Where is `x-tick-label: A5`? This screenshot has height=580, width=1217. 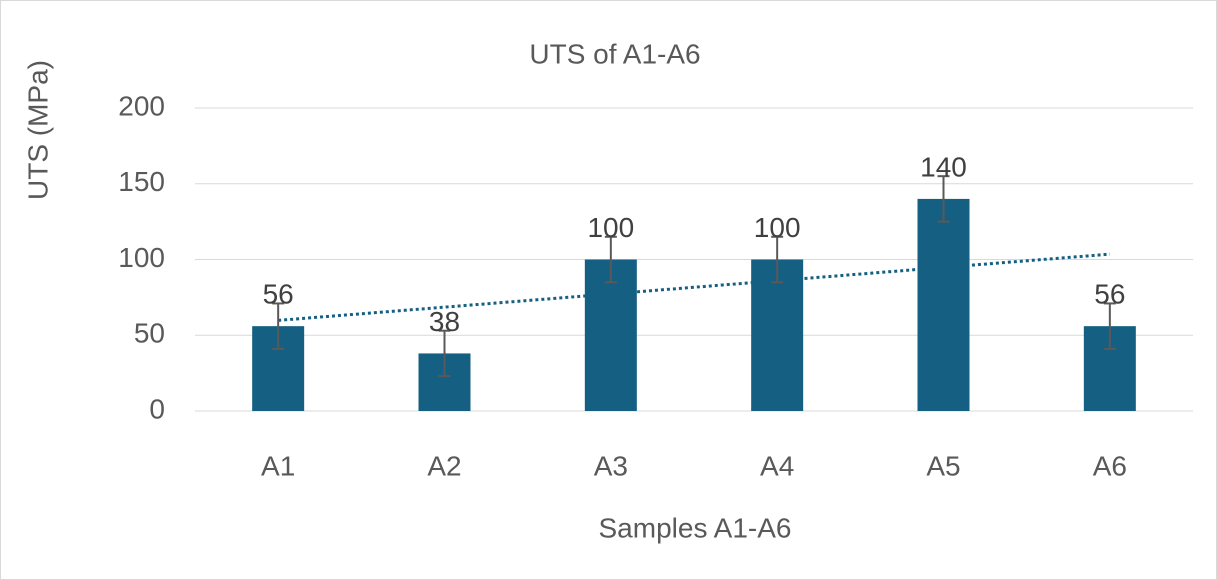 x-tick-label: A5 is located at coordinates (943, 465).